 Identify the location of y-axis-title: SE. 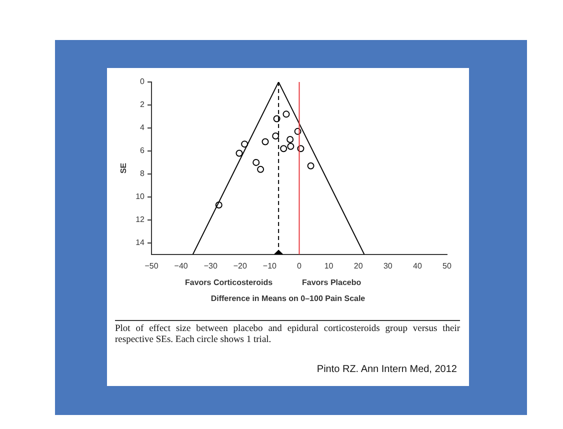
(123, 168).